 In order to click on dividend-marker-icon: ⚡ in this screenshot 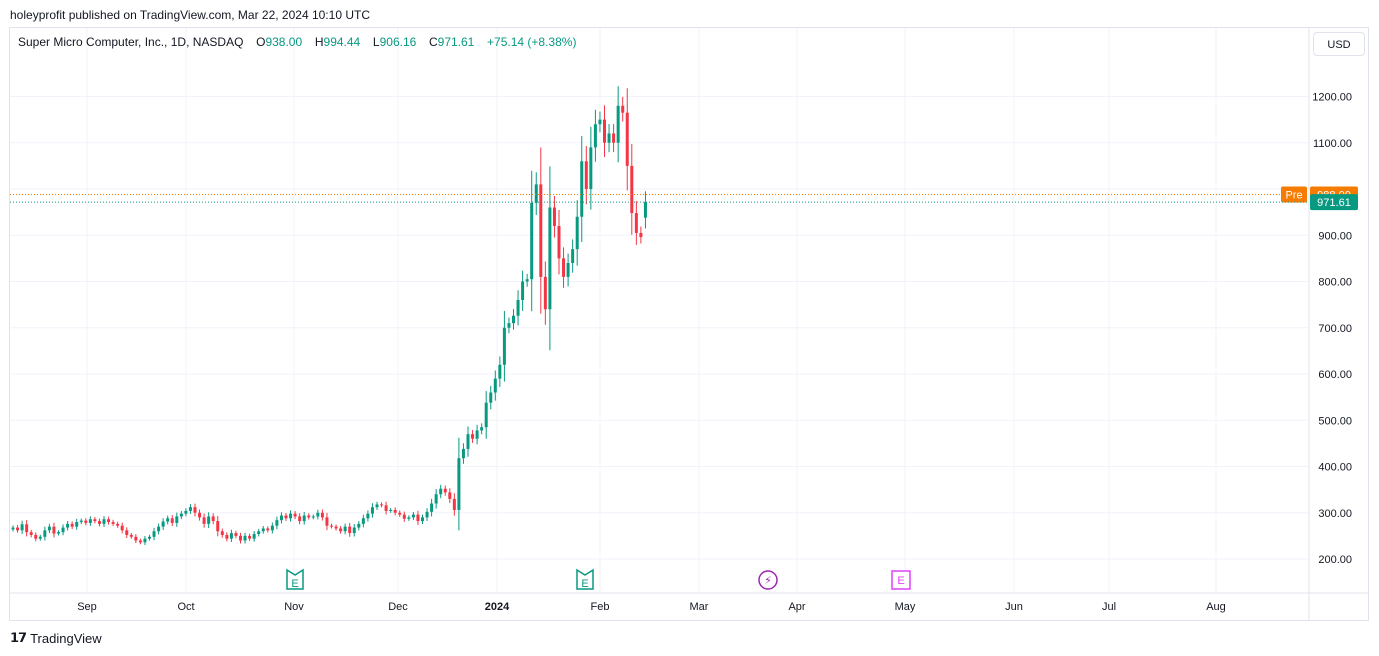, I will do `click(768, 580)`.